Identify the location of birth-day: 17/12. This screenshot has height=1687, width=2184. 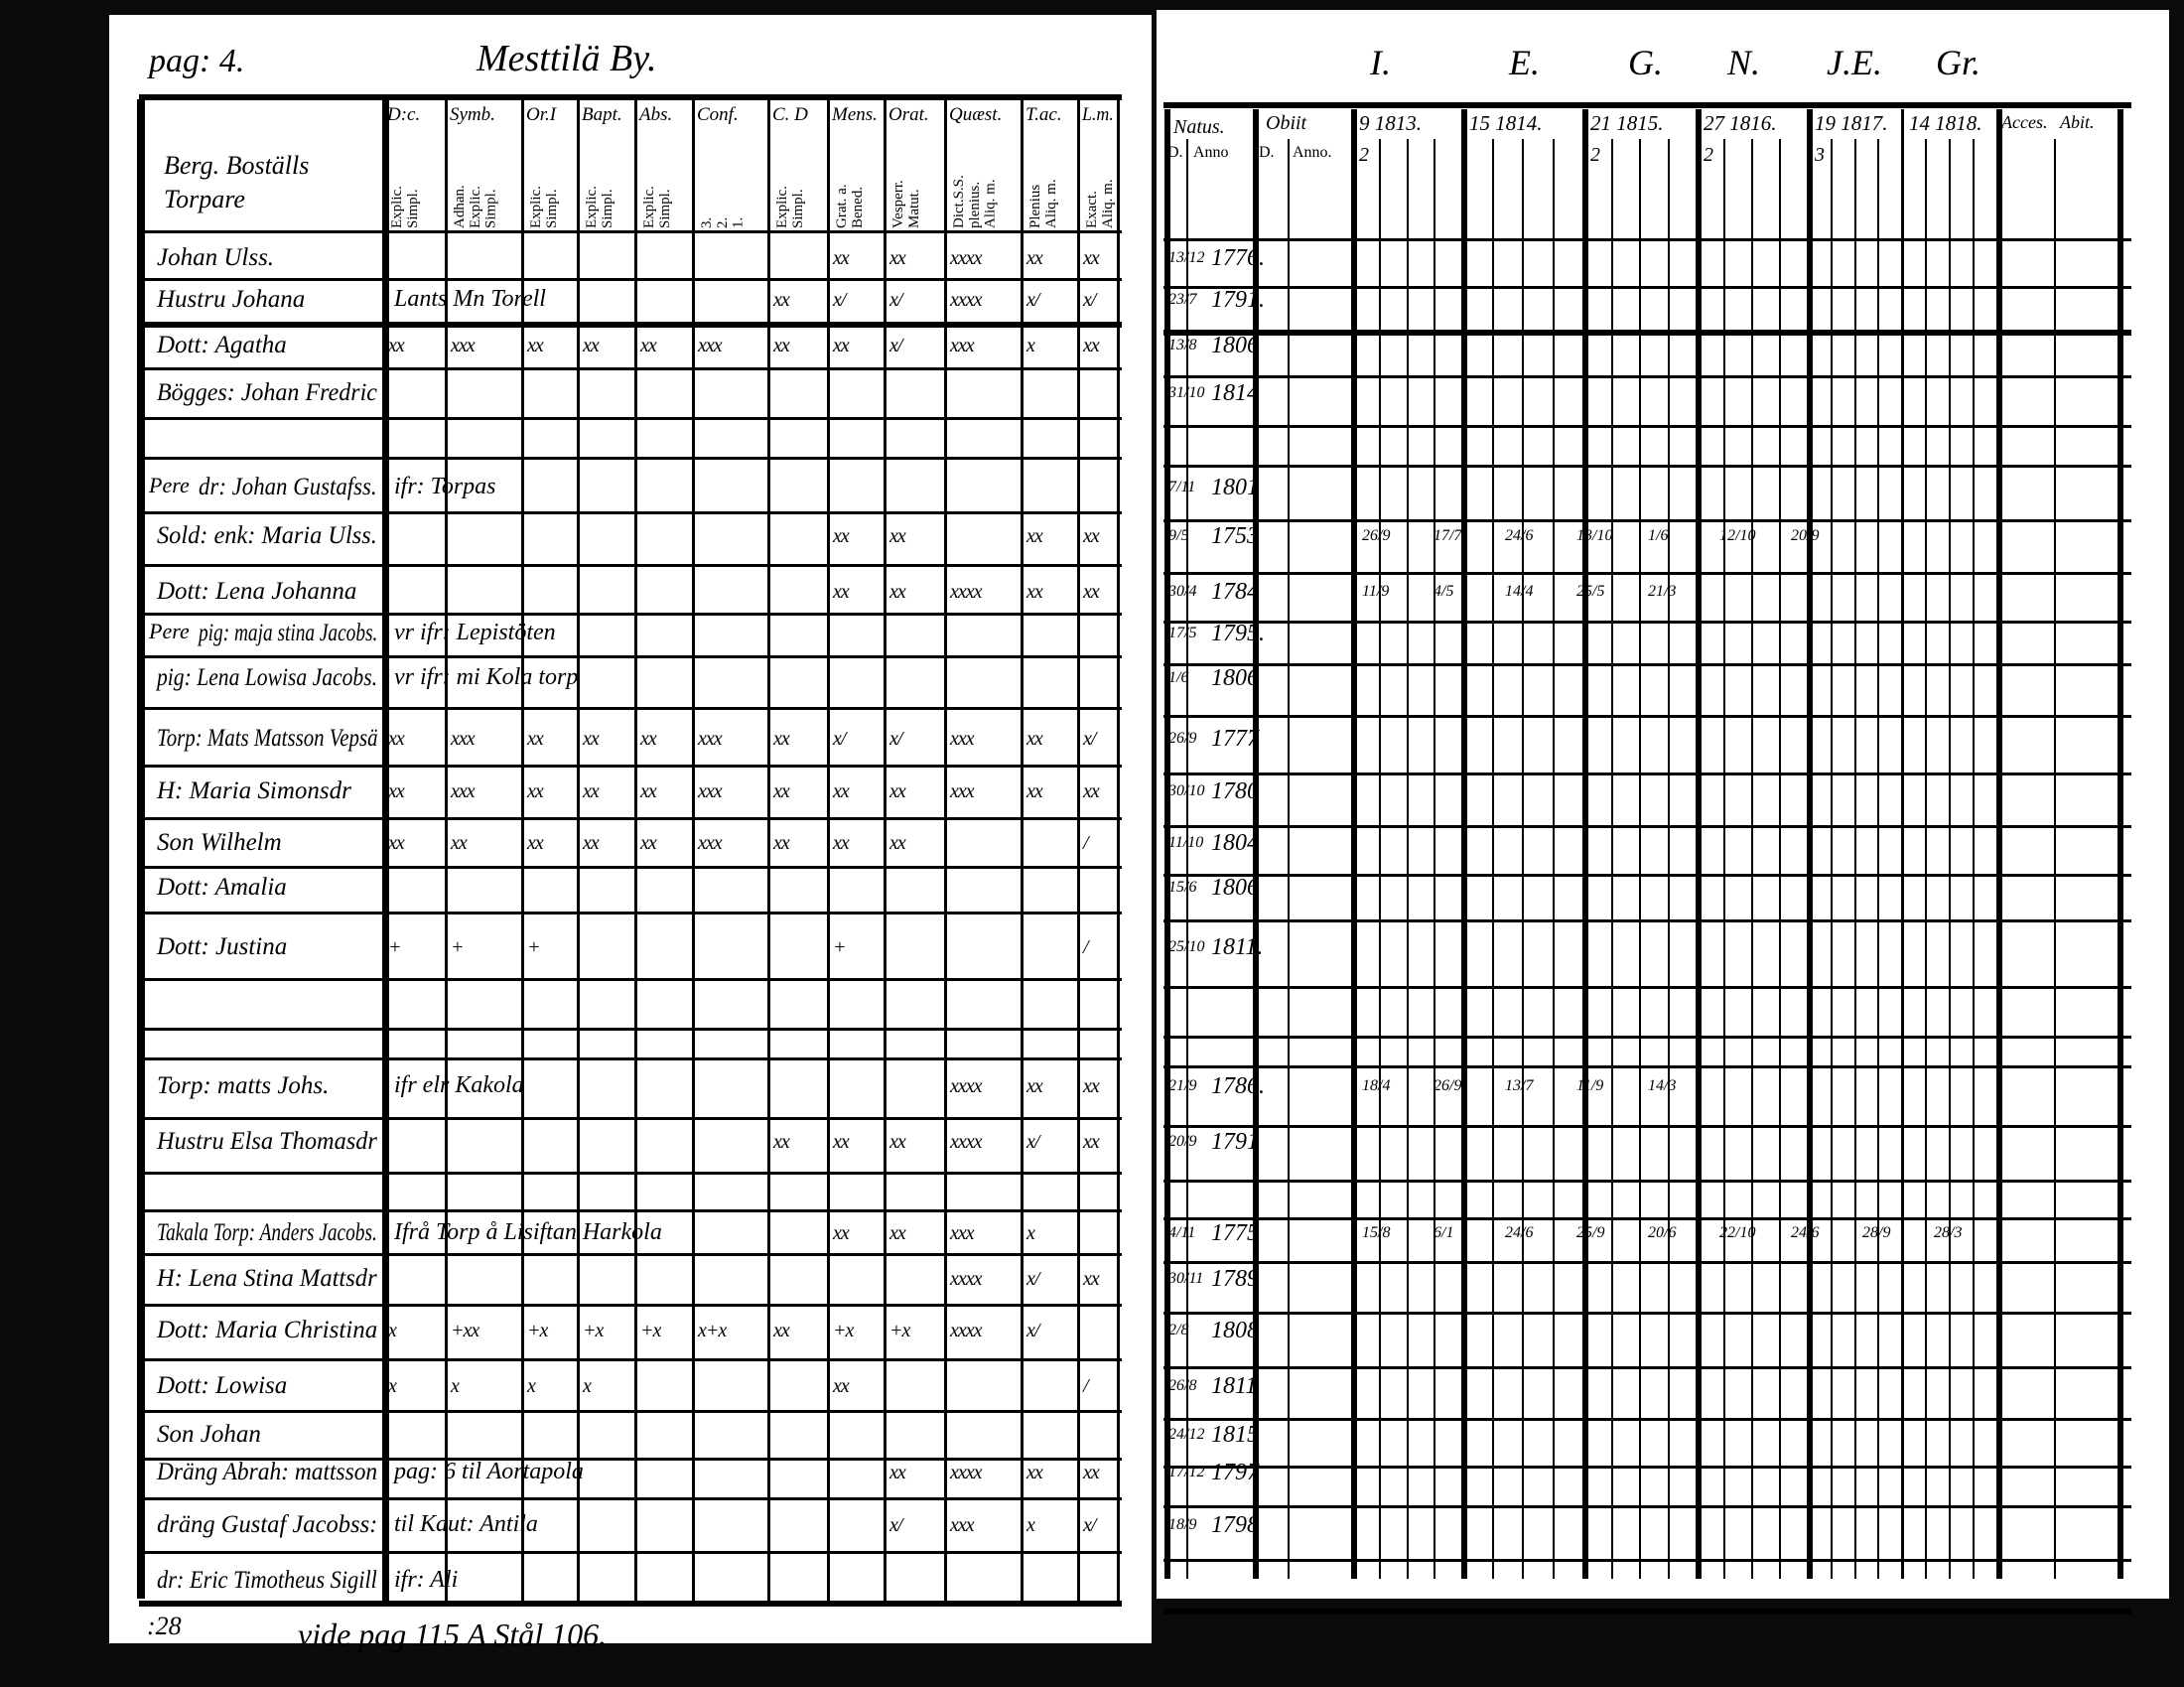
(1186, 1472).